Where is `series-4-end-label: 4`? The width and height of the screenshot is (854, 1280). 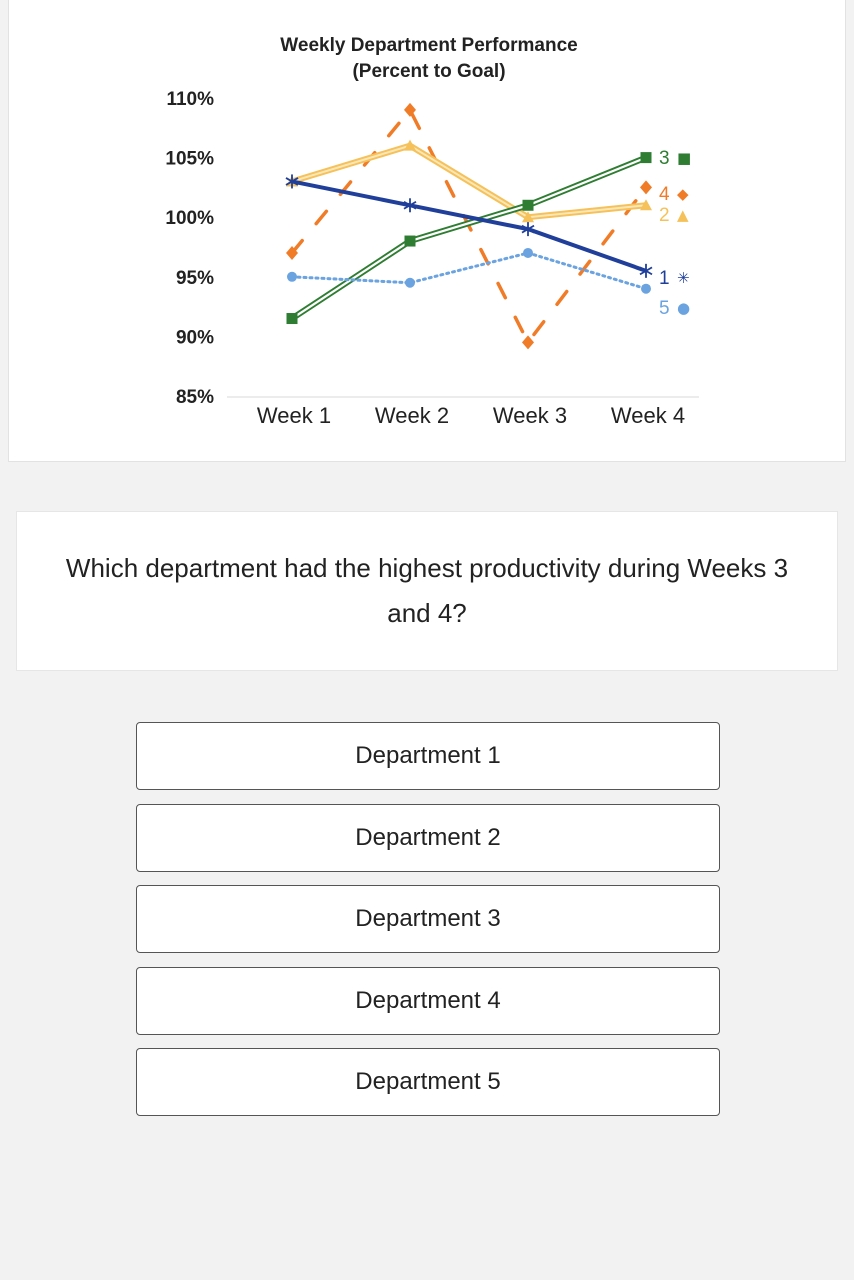 series-4-end-label: 4 is located at coordinates (664, 194).